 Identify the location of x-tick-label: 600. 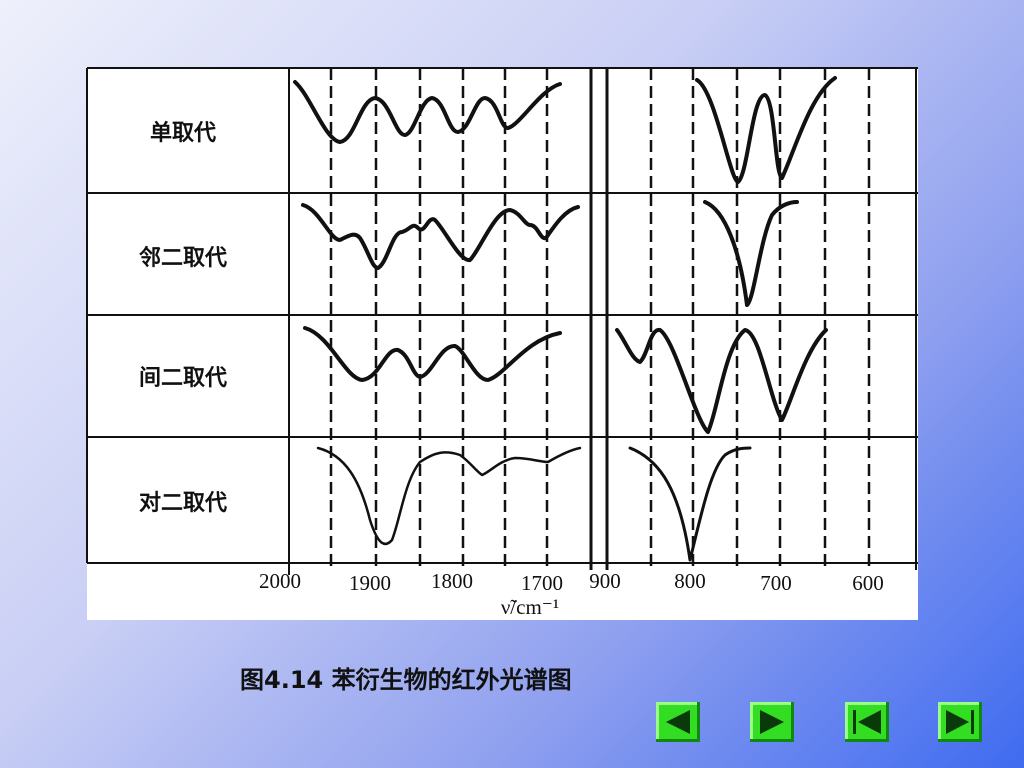
(868, 583).